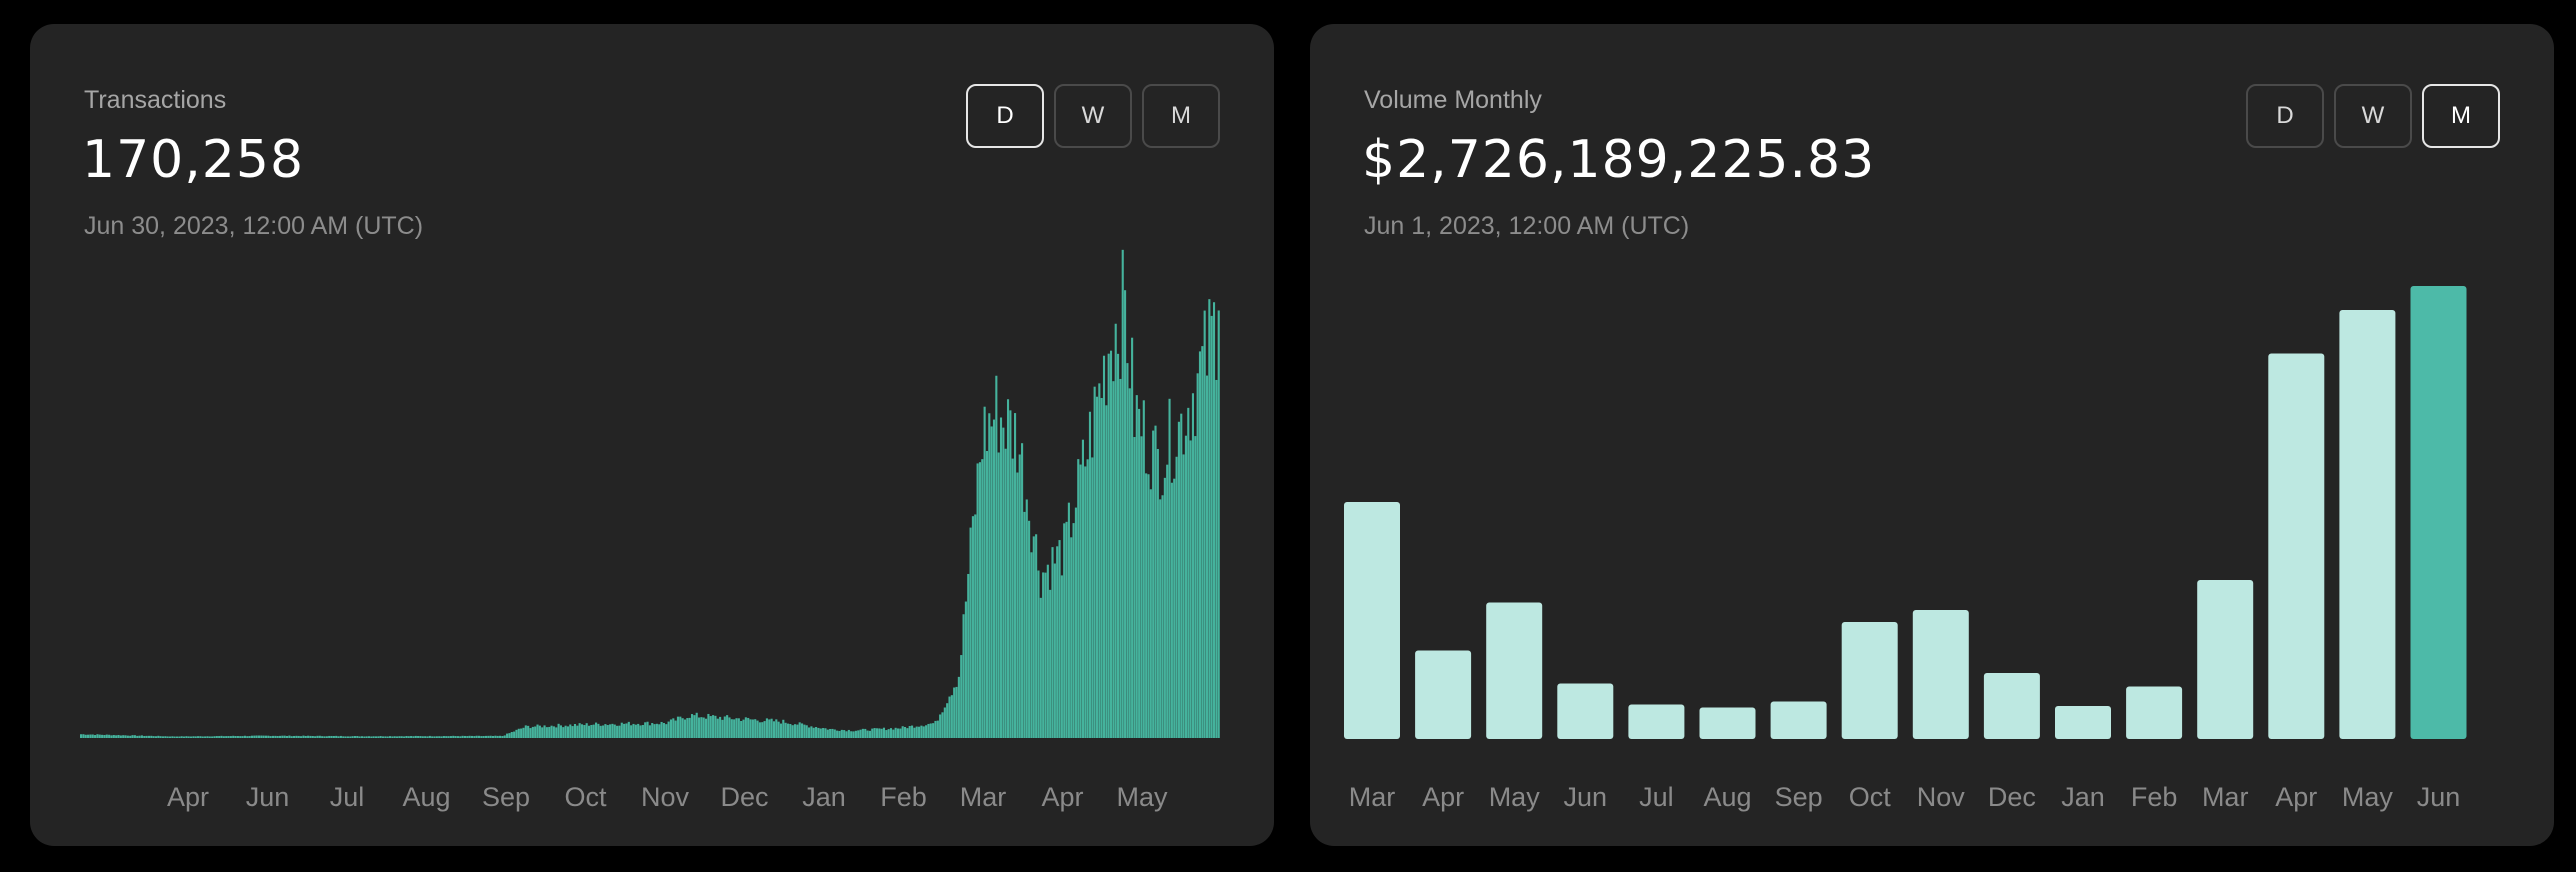 The width and height of the screenshot is (2576, 872). What do you see at coordinates (1062, 797) in the screenshot?
I see `x-tick-label: Apr` at bounding box center [1062, 797].